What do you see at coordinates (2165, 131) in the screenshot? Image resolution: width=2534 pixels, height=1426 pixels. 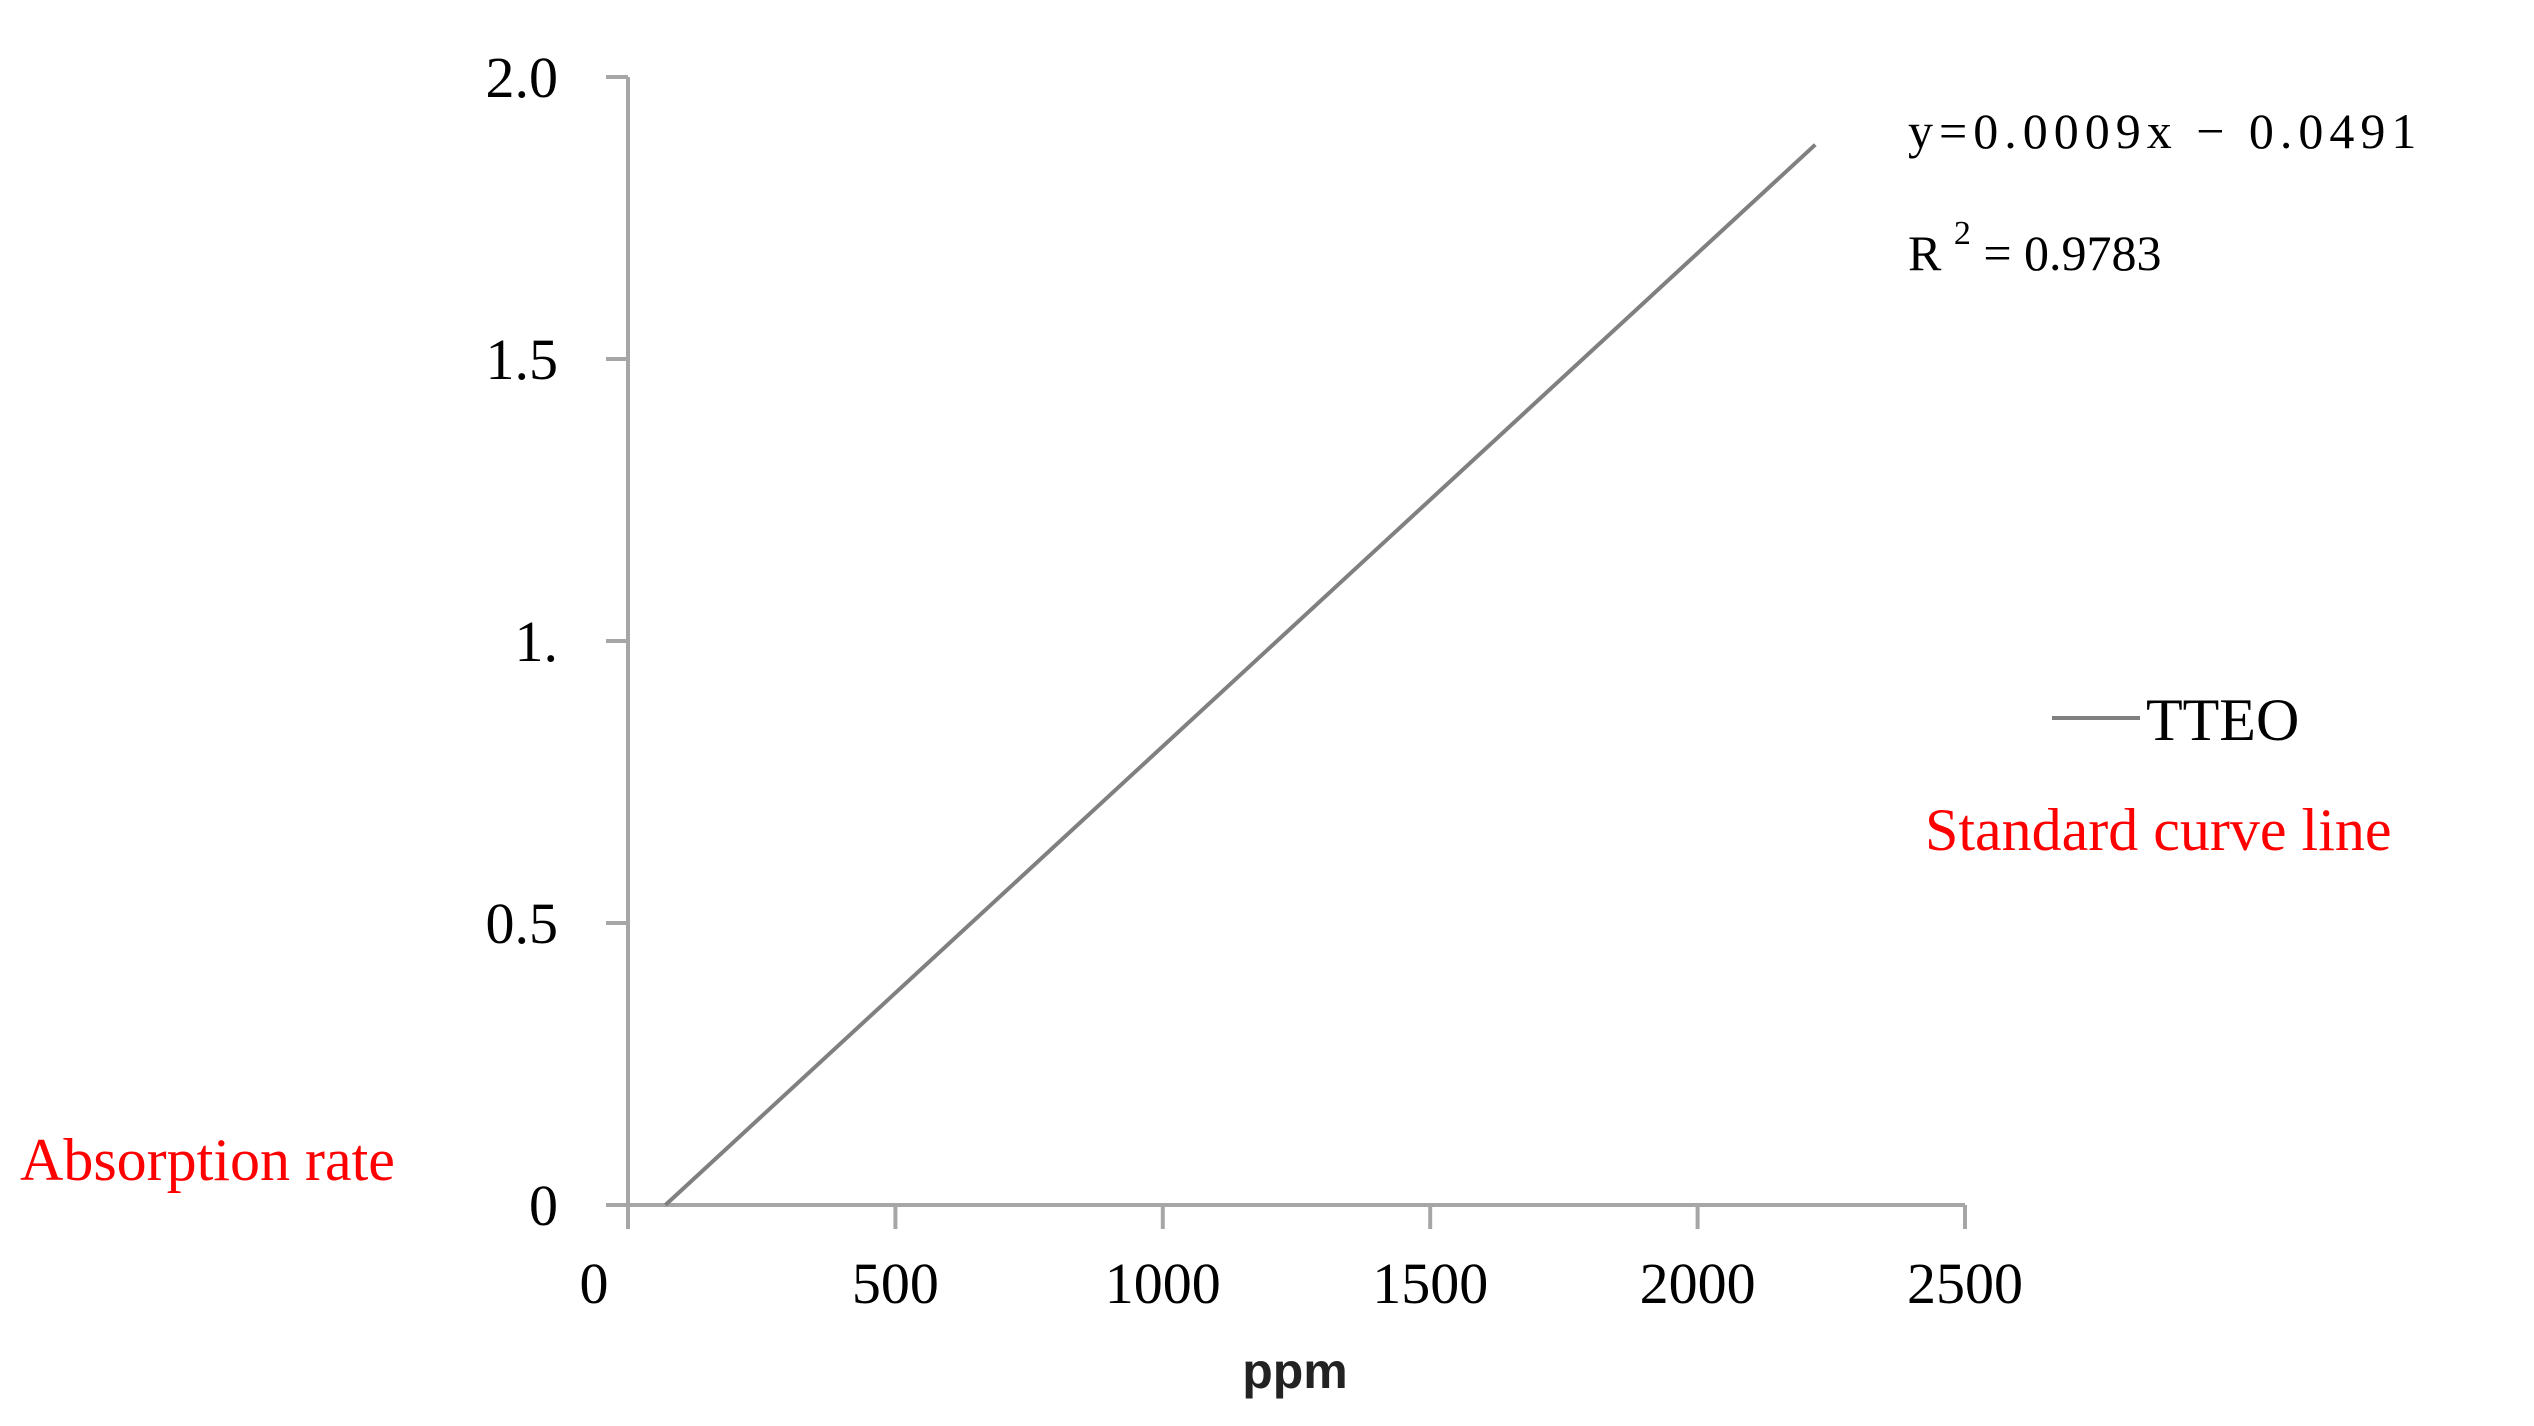 I see `trendline-equation: y=0.0009x − 0.0491` at bounding box center [2165, 131].